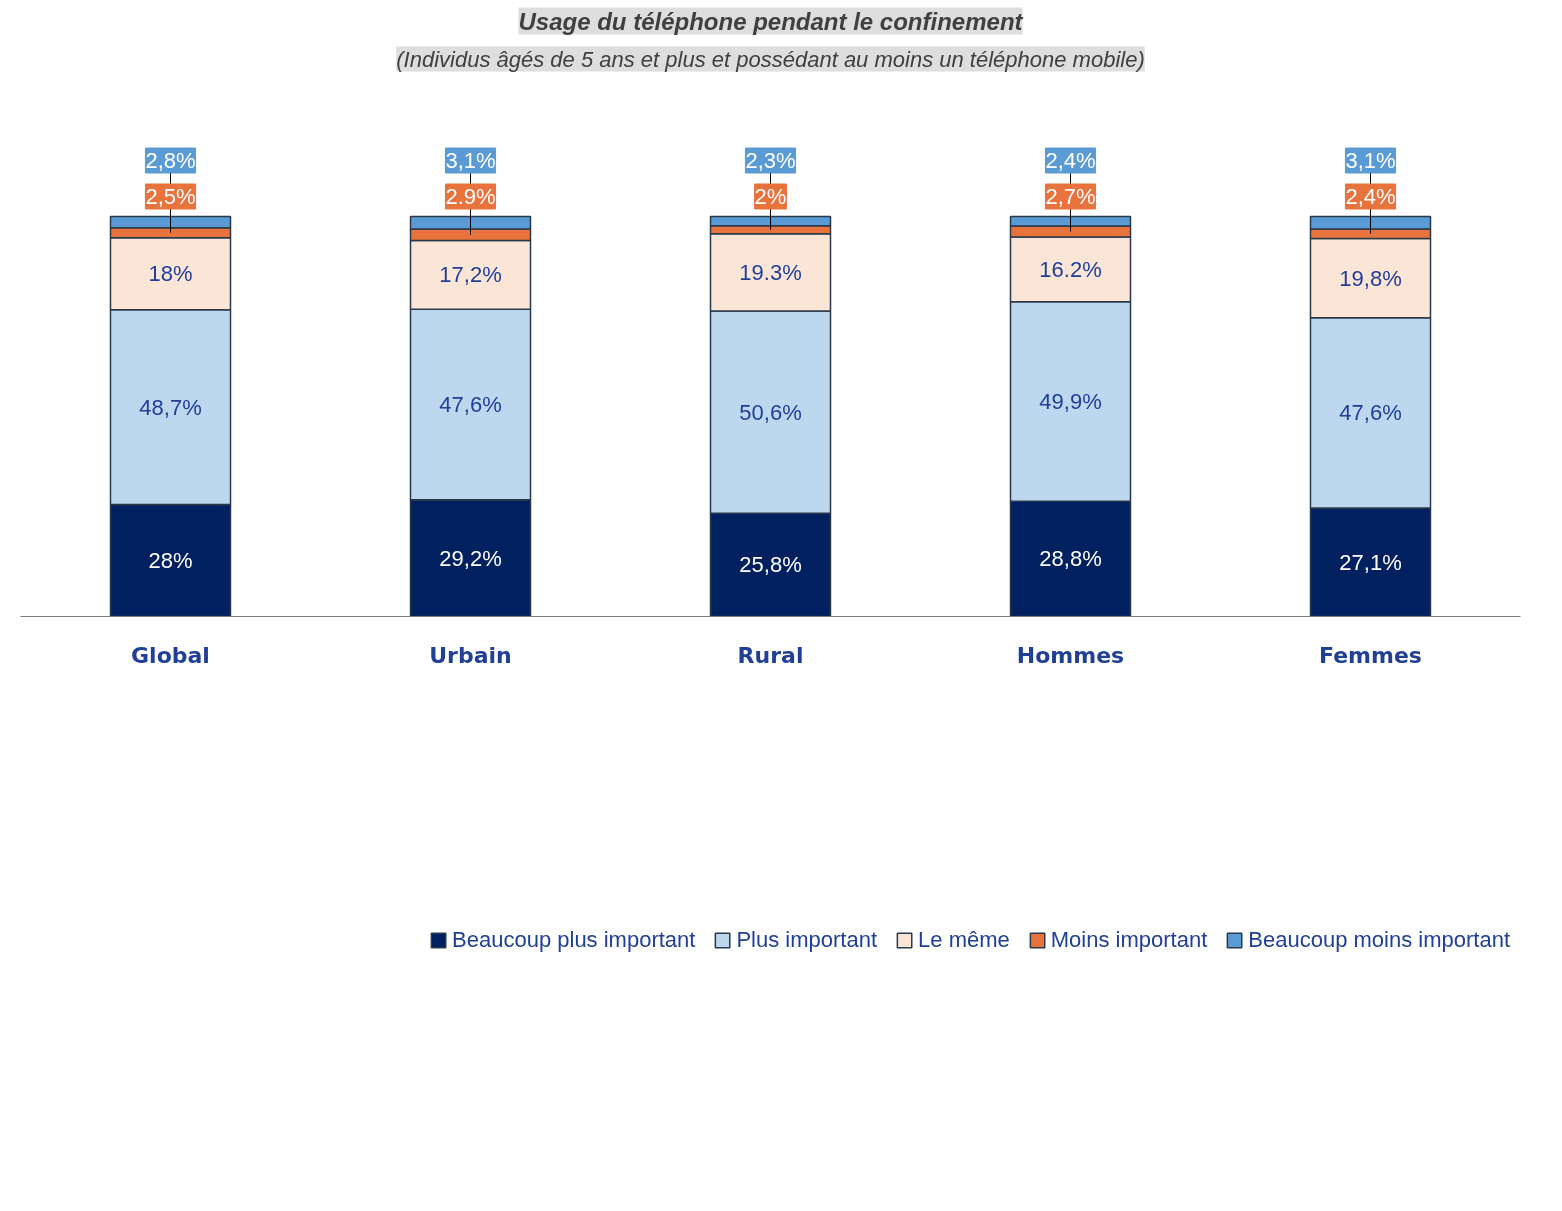 The height and width of the screenshot is (1211, 1562). I want to click on x-tick-label: Global, so click(170, 655).